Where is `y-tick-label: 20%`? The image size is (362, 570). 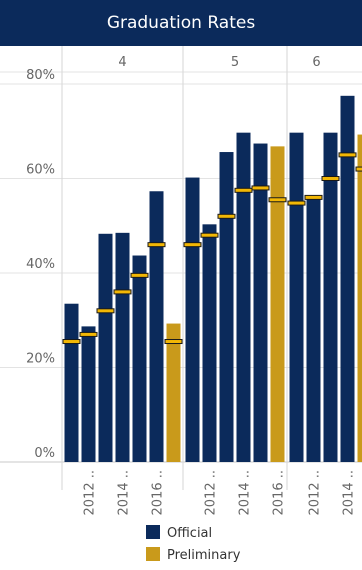
y-tick-label: 20% is located at coordinates (40, 359).